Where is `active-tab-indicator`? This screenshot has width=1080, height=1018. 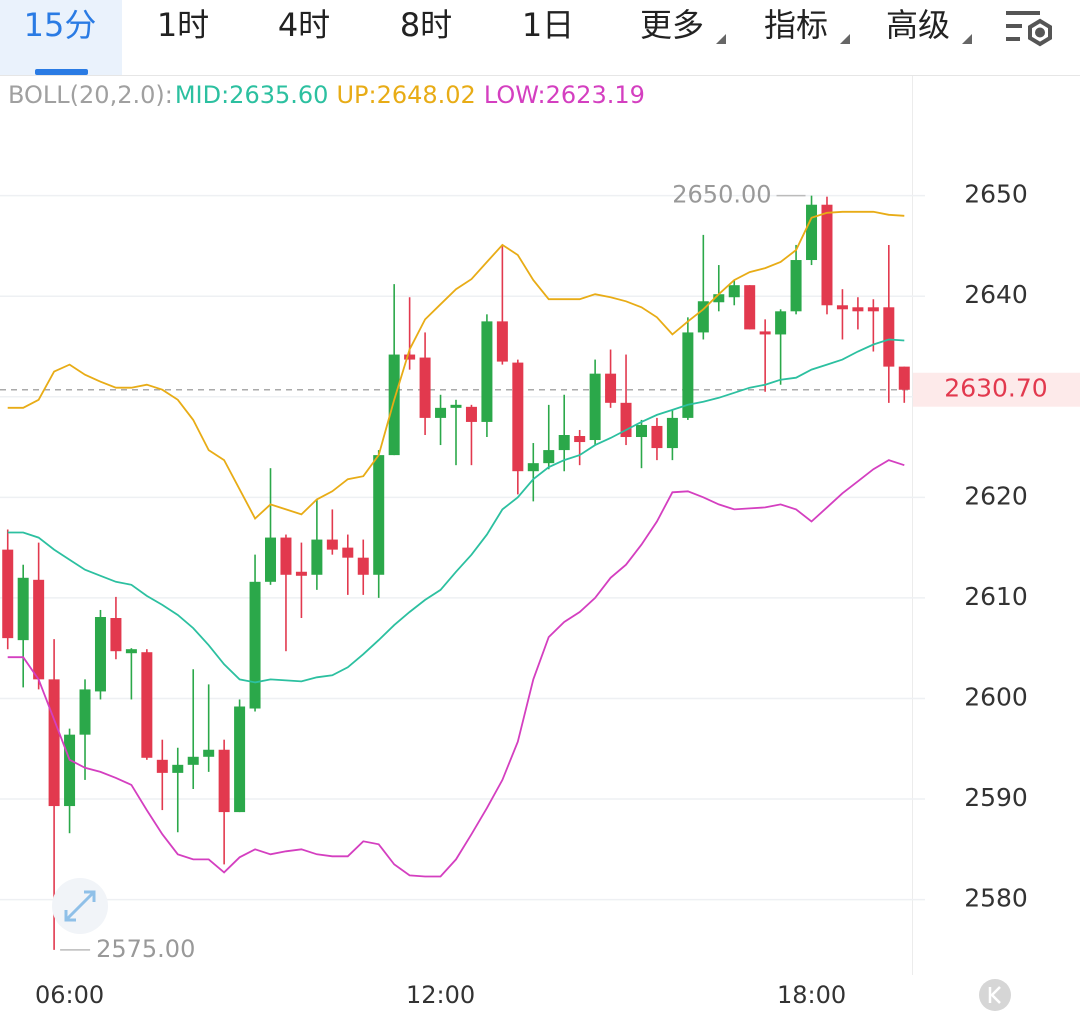
active-tab-indicator is located at coordinates (61, 72).